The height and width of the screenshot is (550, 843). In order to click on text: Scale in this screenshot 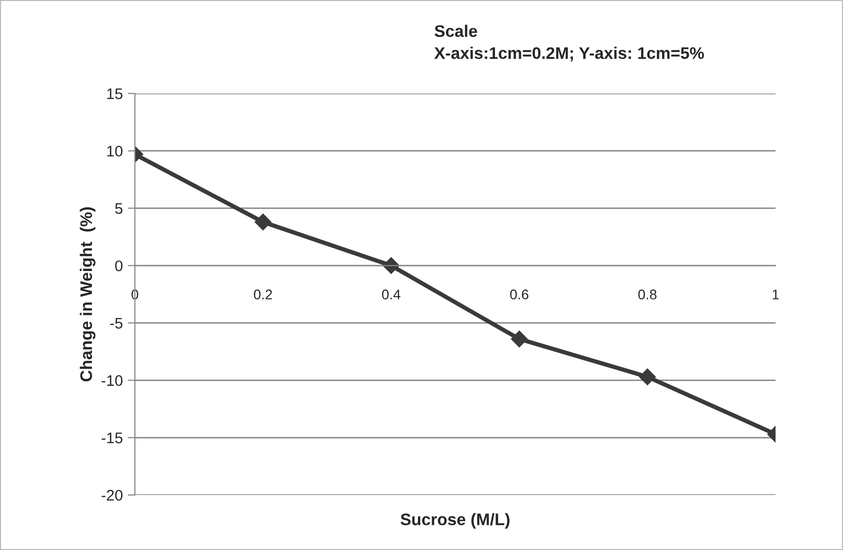, I will do `click(456, 30)`.